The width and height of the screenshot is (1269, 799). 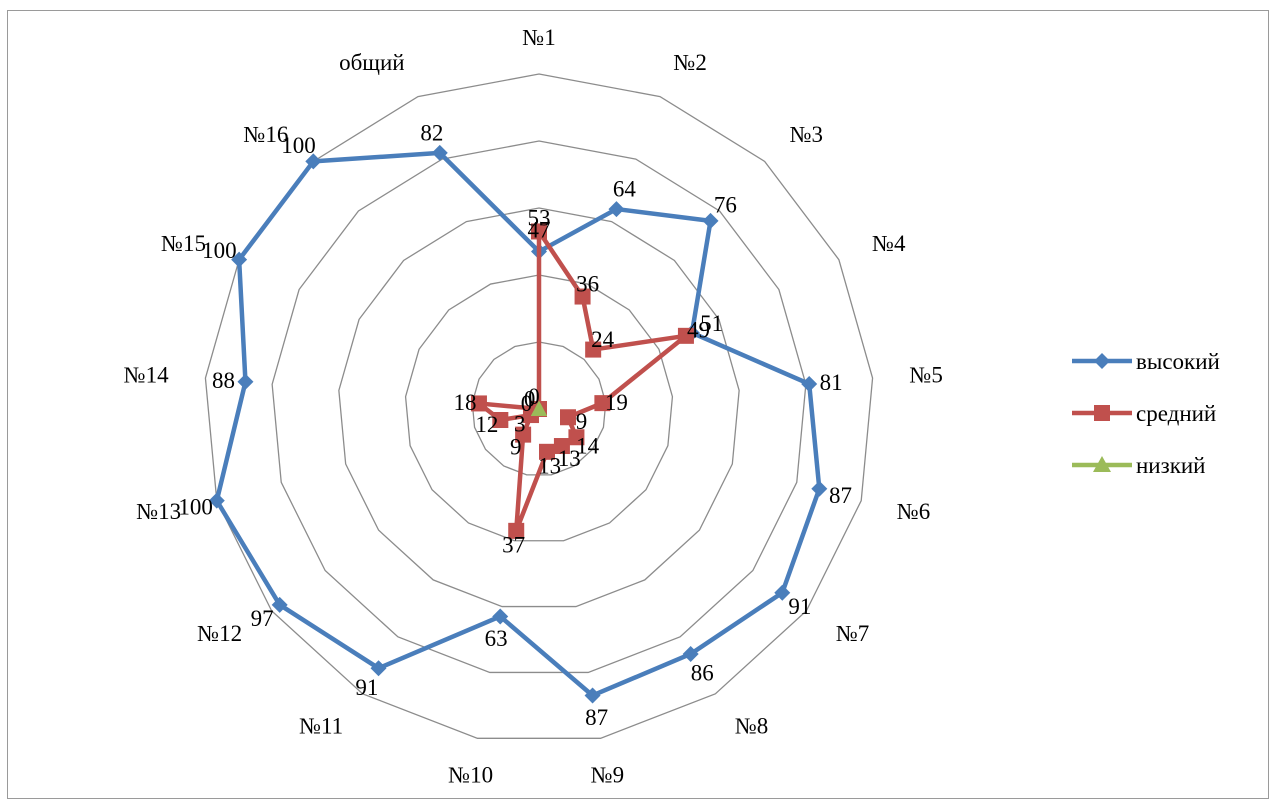 What do you see at coordinates (616, 402) in the screenshot?
I see `data-label: 19` at bounding box center [616, 402].